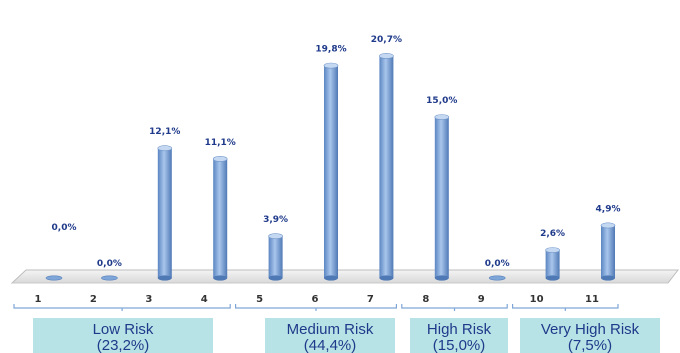 The image size is (680, 353). I want to click on group-brackets-layer, so click(316, 307).